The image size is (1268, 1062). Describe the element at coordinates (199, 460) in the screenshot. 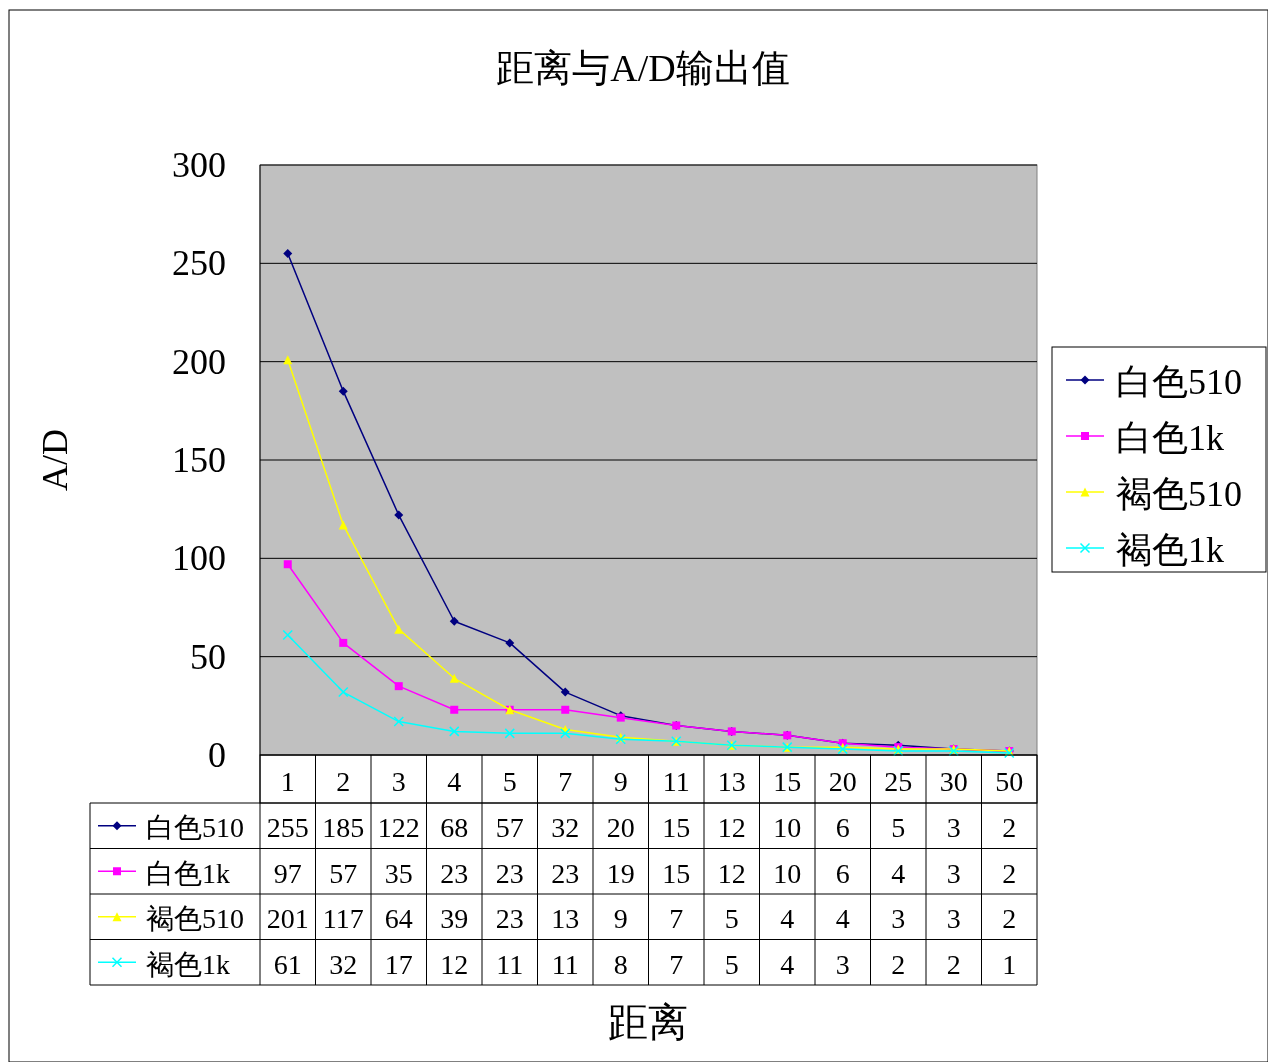

I see `y-tick-label: 150` at that location.